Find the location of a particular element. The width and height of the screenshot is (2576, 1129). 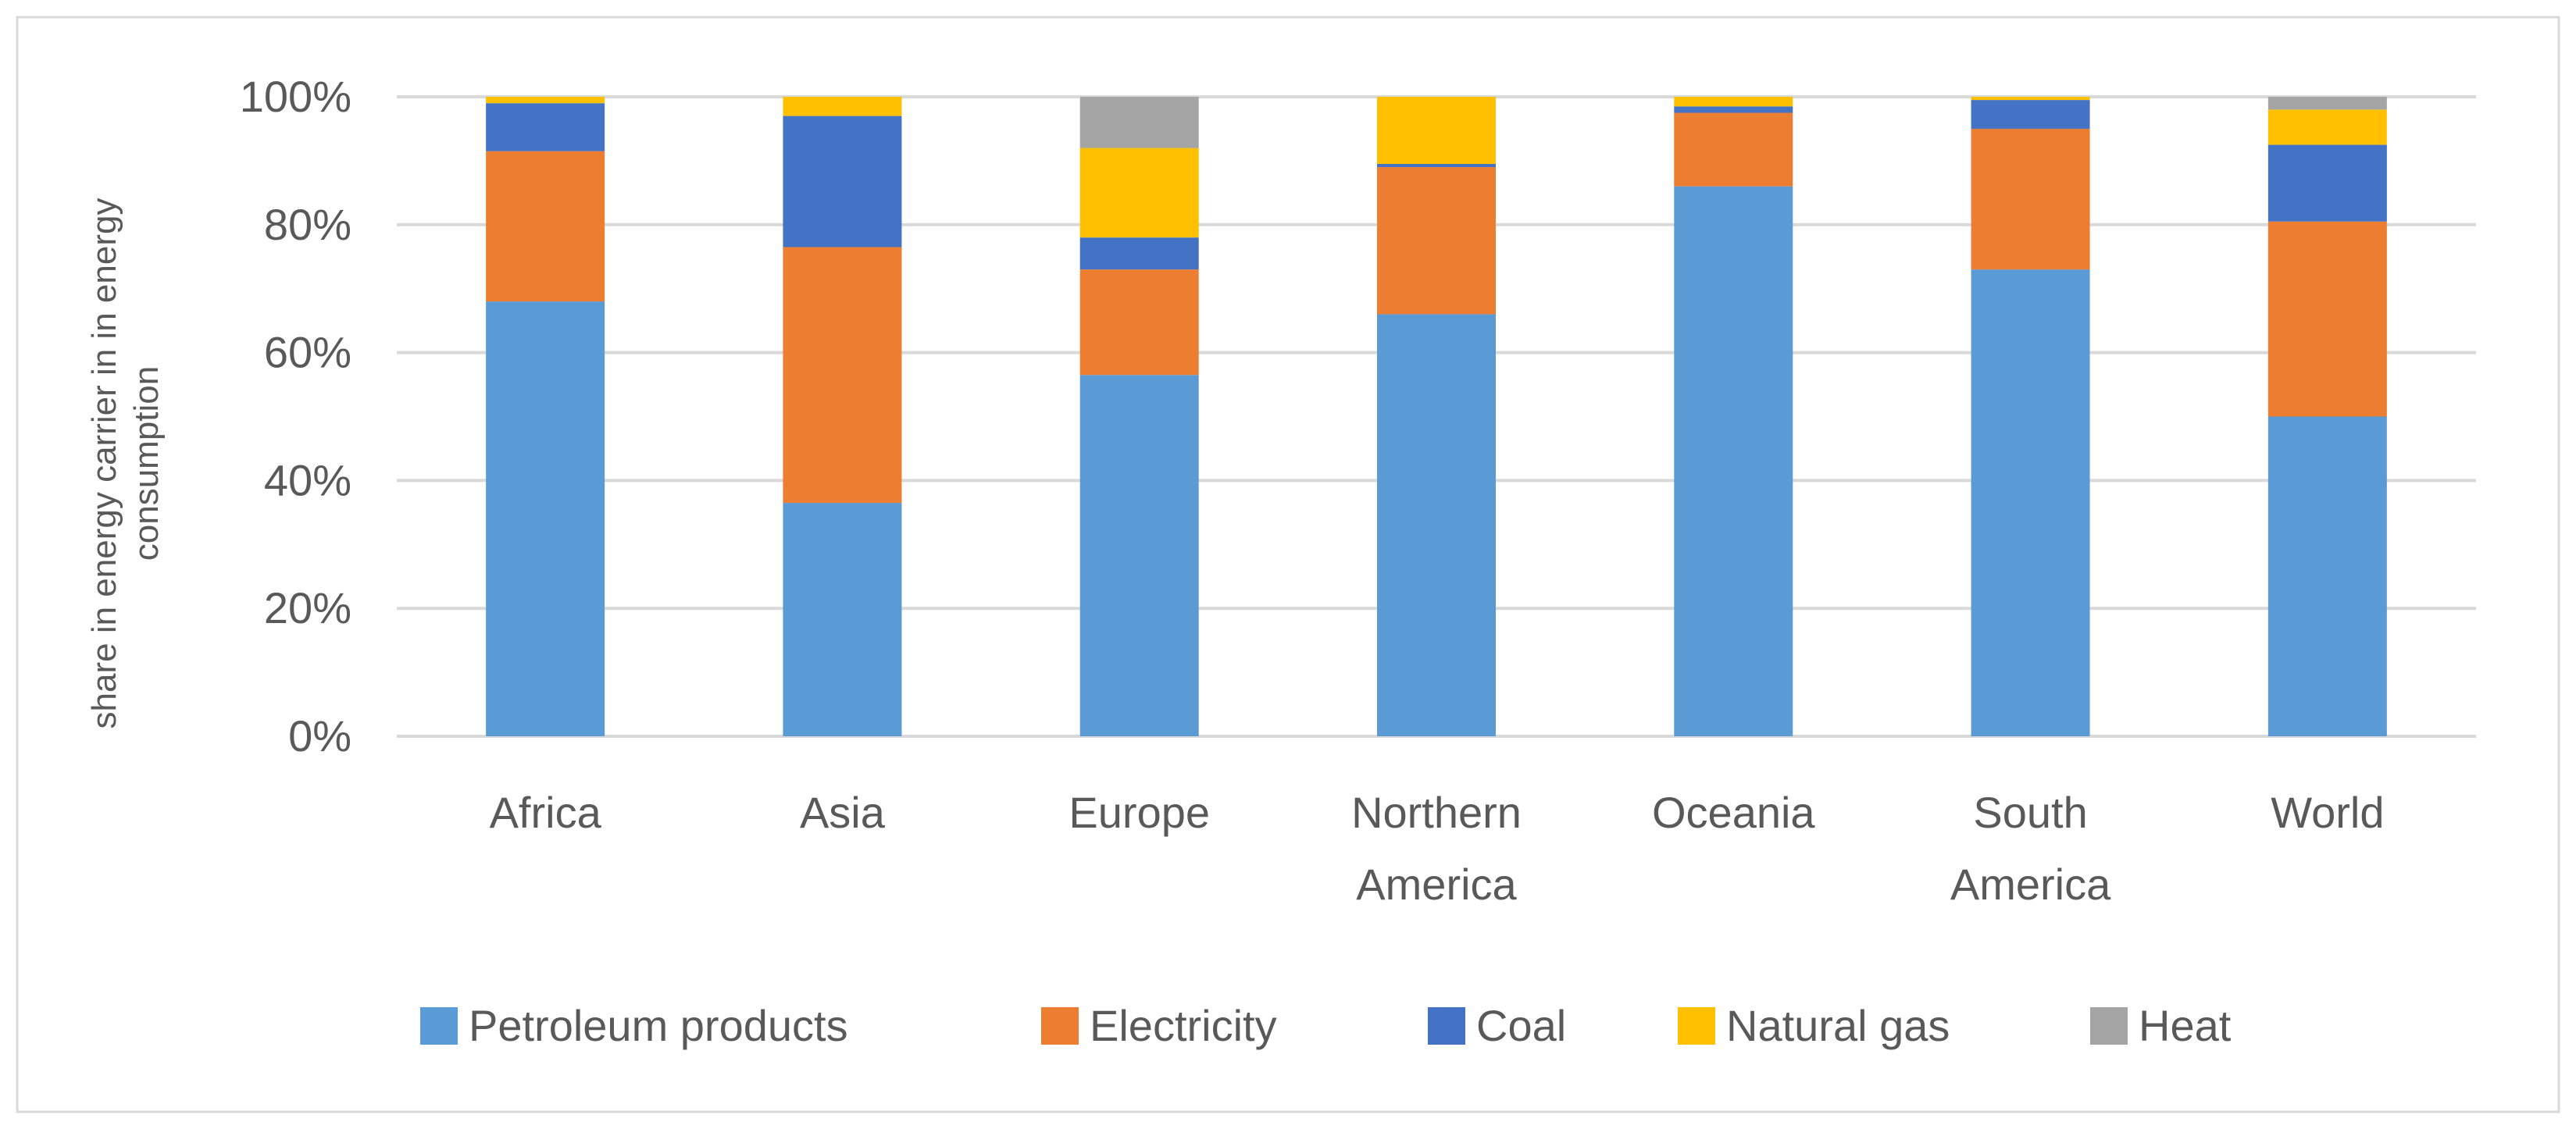

y-axis-tick-labels: 0% 20% 40% 60% 80% 100% is located at coordinates (295, 416).